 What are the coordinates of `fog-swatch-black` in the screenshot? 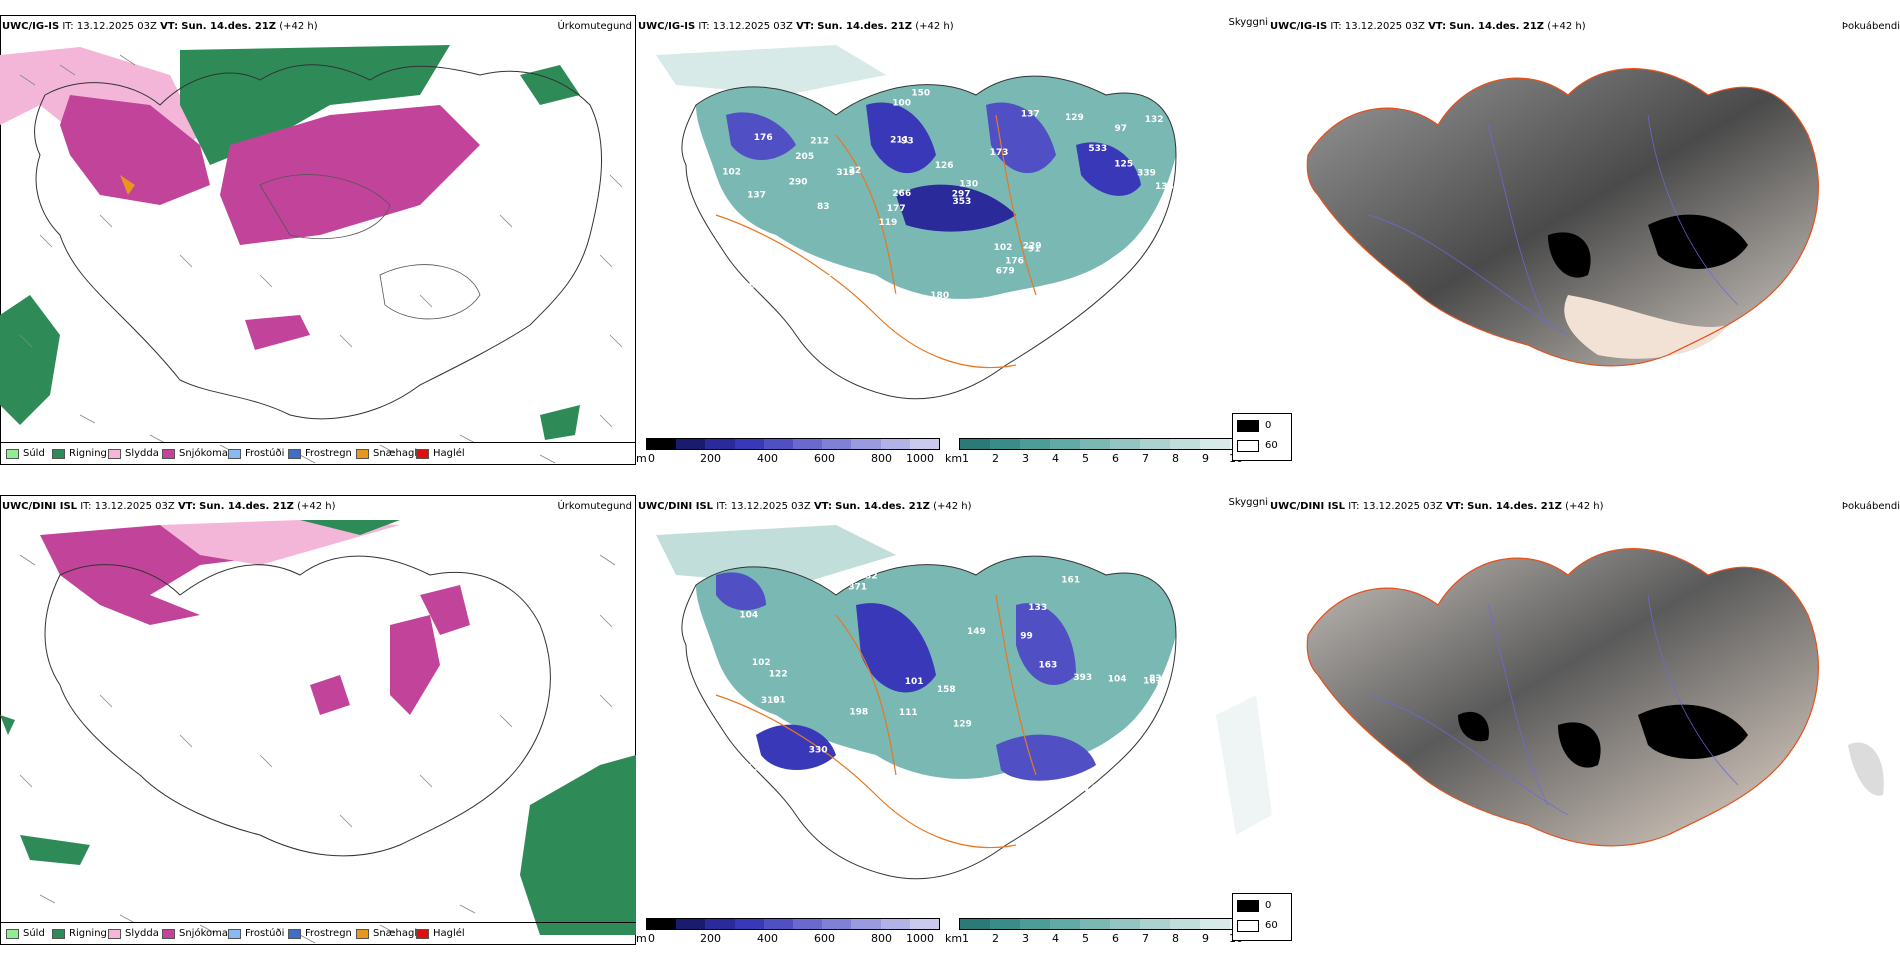 It's located at (1248, 426).